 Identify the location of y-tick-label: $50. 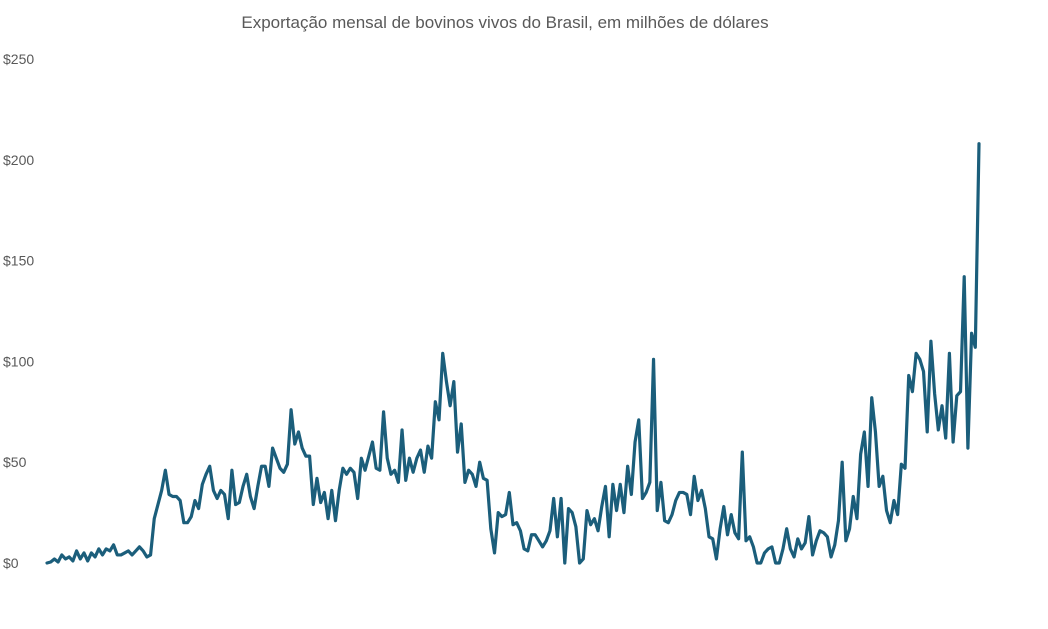
(15, 462).